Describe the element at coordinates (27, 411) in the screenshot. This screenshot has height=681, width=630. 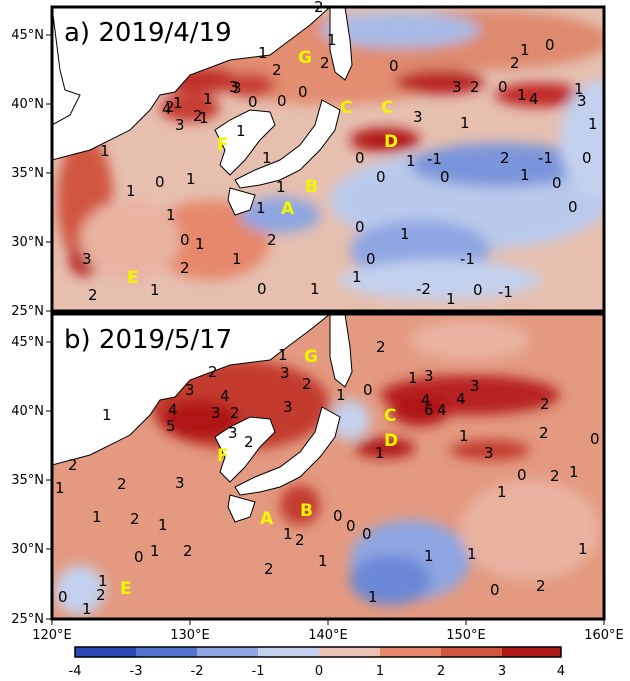
I see `panel-b-ytick-40: 40°N` at that location.